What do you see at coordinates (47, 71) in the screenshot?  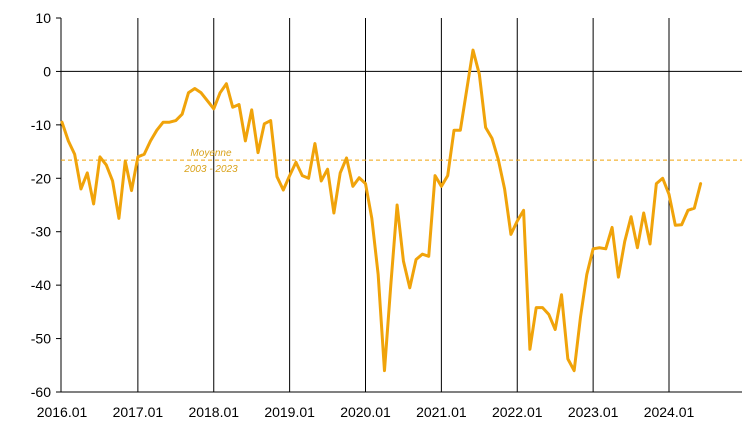 I see `y-tick-label: 0` at bounding box center [47, 71].